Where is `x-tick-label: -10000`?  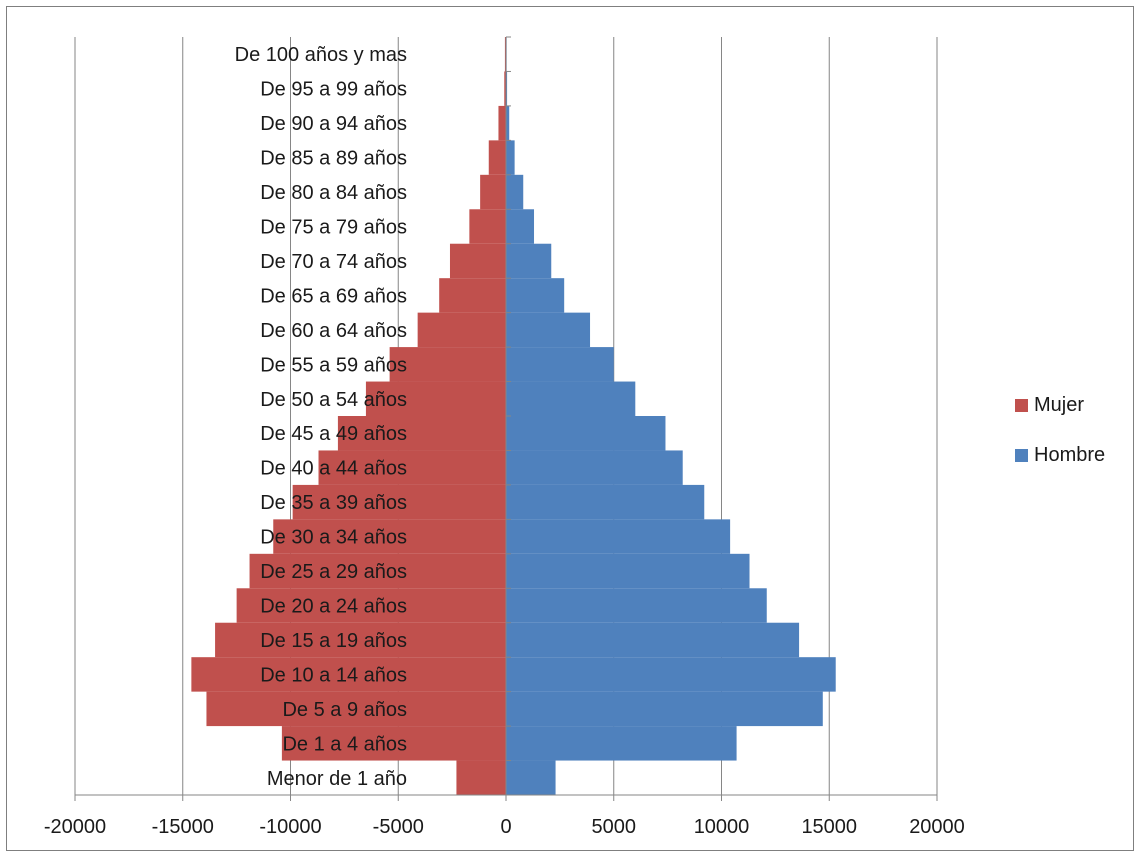
x-tick-label: -10000 is located at coordinates (290, 827).